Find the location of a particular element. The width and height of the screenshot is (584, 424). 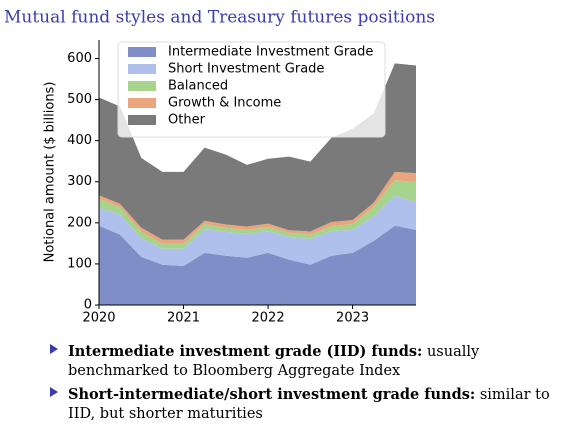

y-tick-label: 400 is located at coordinates (79, 140).